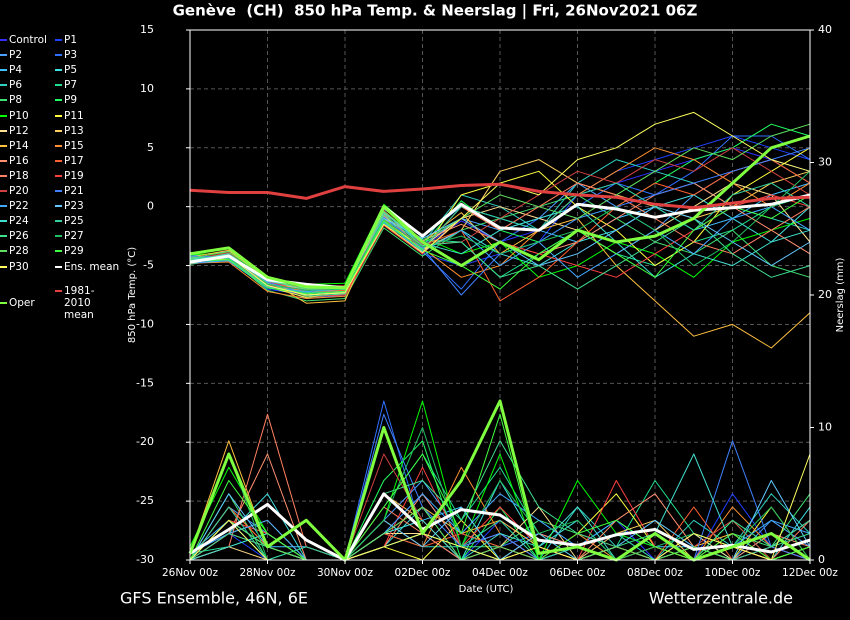  Describe the element at coordinates (33, 236) in the screenshot. I see `legend-item: P26` at that location.